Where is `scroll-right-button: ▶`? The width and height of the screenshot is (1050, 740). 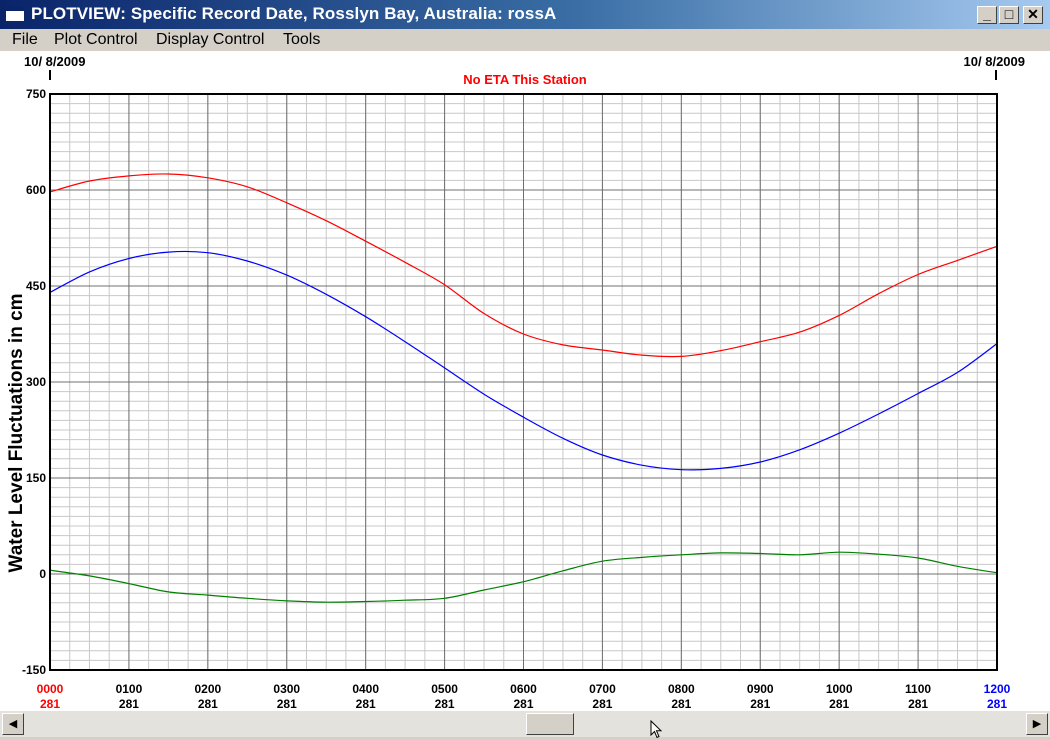 scroll-right-button: ▶ is located at coordinates (1037, 724).